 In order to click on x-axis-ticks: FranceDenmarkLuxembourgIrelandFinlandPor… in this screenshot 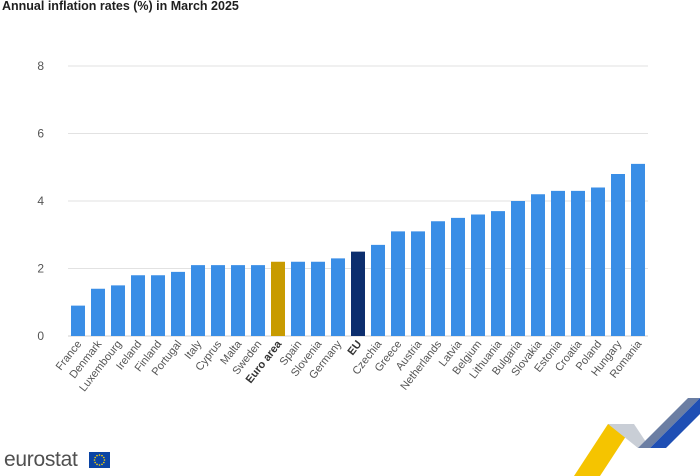, I will do `click(349, 366)`.